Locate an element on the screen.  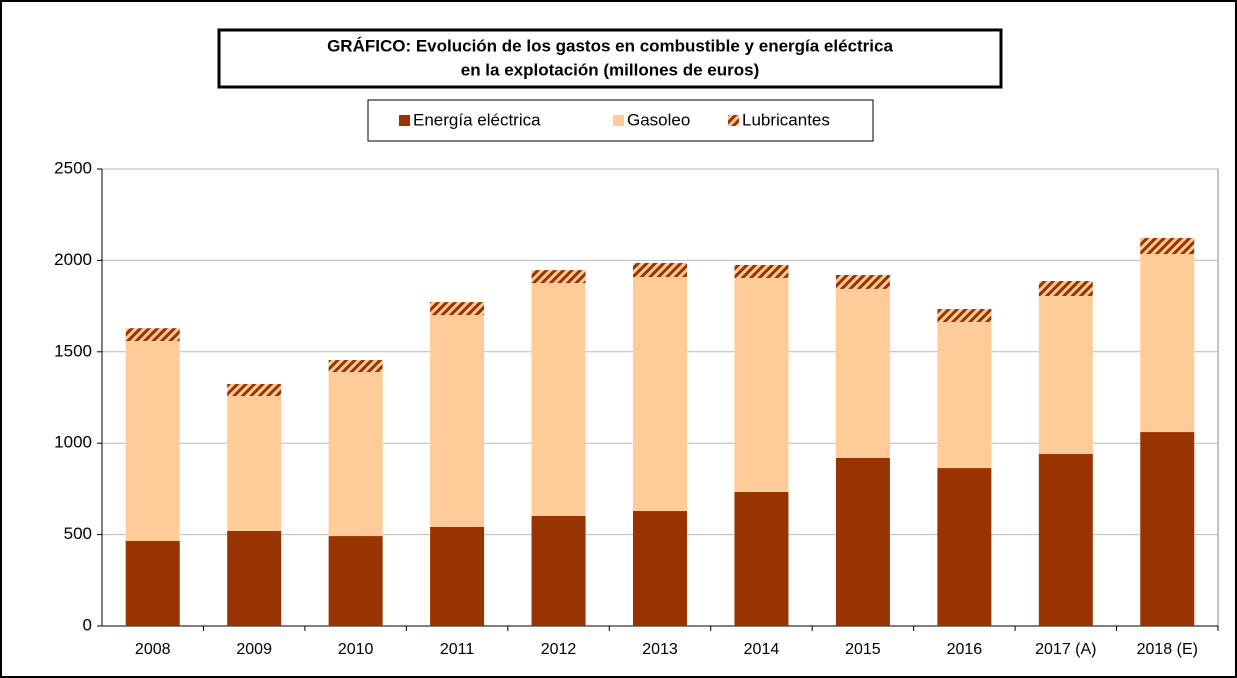
y-tick-label: 500 is located at coordinates (78, 533).